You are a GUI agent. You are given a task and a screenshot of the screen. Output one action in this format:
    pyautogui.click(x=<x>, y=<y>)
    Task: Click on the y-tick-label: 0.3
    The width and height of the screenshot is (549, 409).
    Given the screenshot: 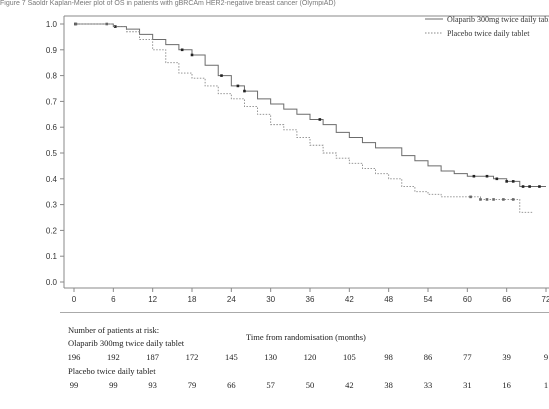 What is the action you would take?
    pyautogui.click(x=52, y=205)
    